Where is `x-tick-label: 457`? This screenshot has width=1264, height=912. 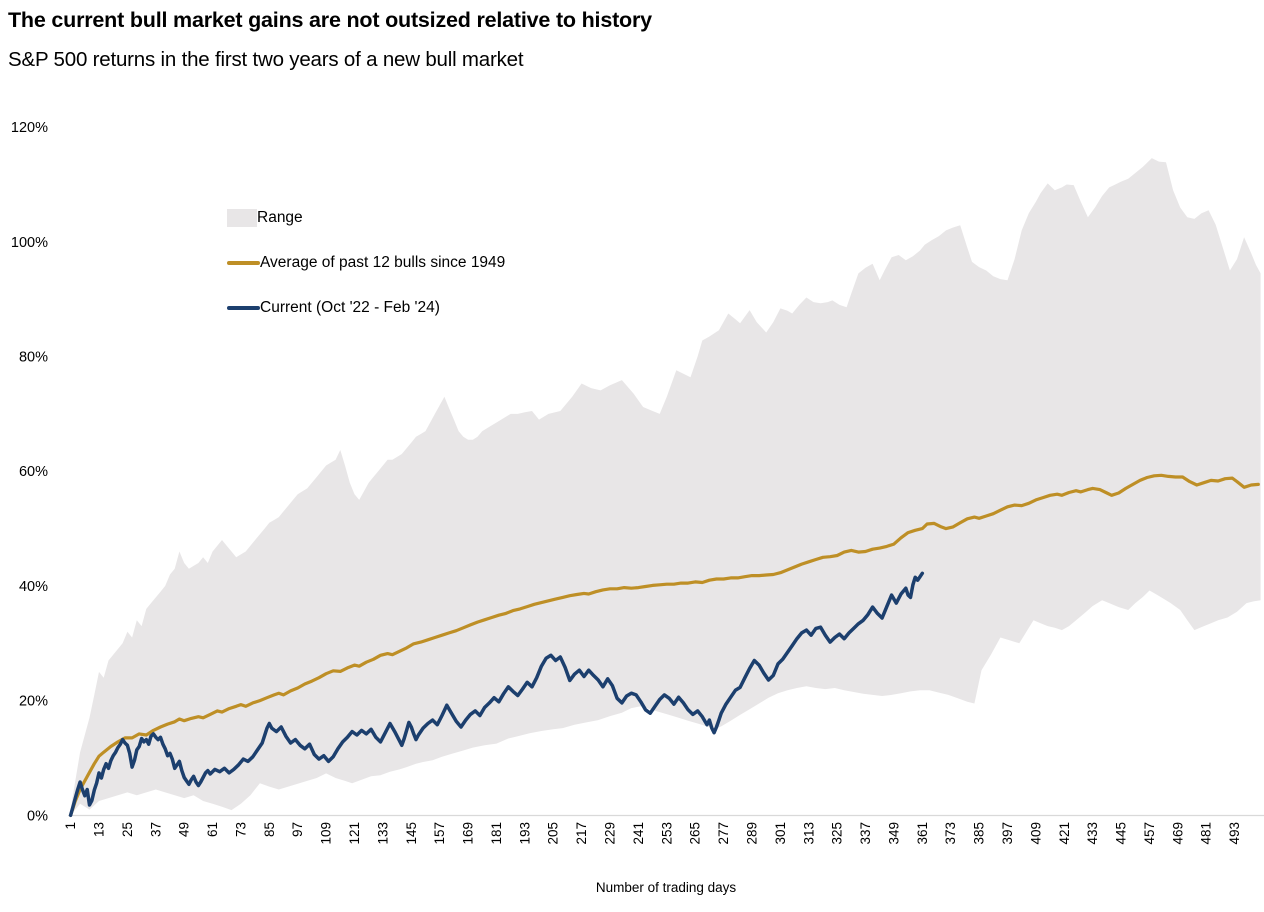 x-tick-label: 457 is located at coordinates (1149, 833).